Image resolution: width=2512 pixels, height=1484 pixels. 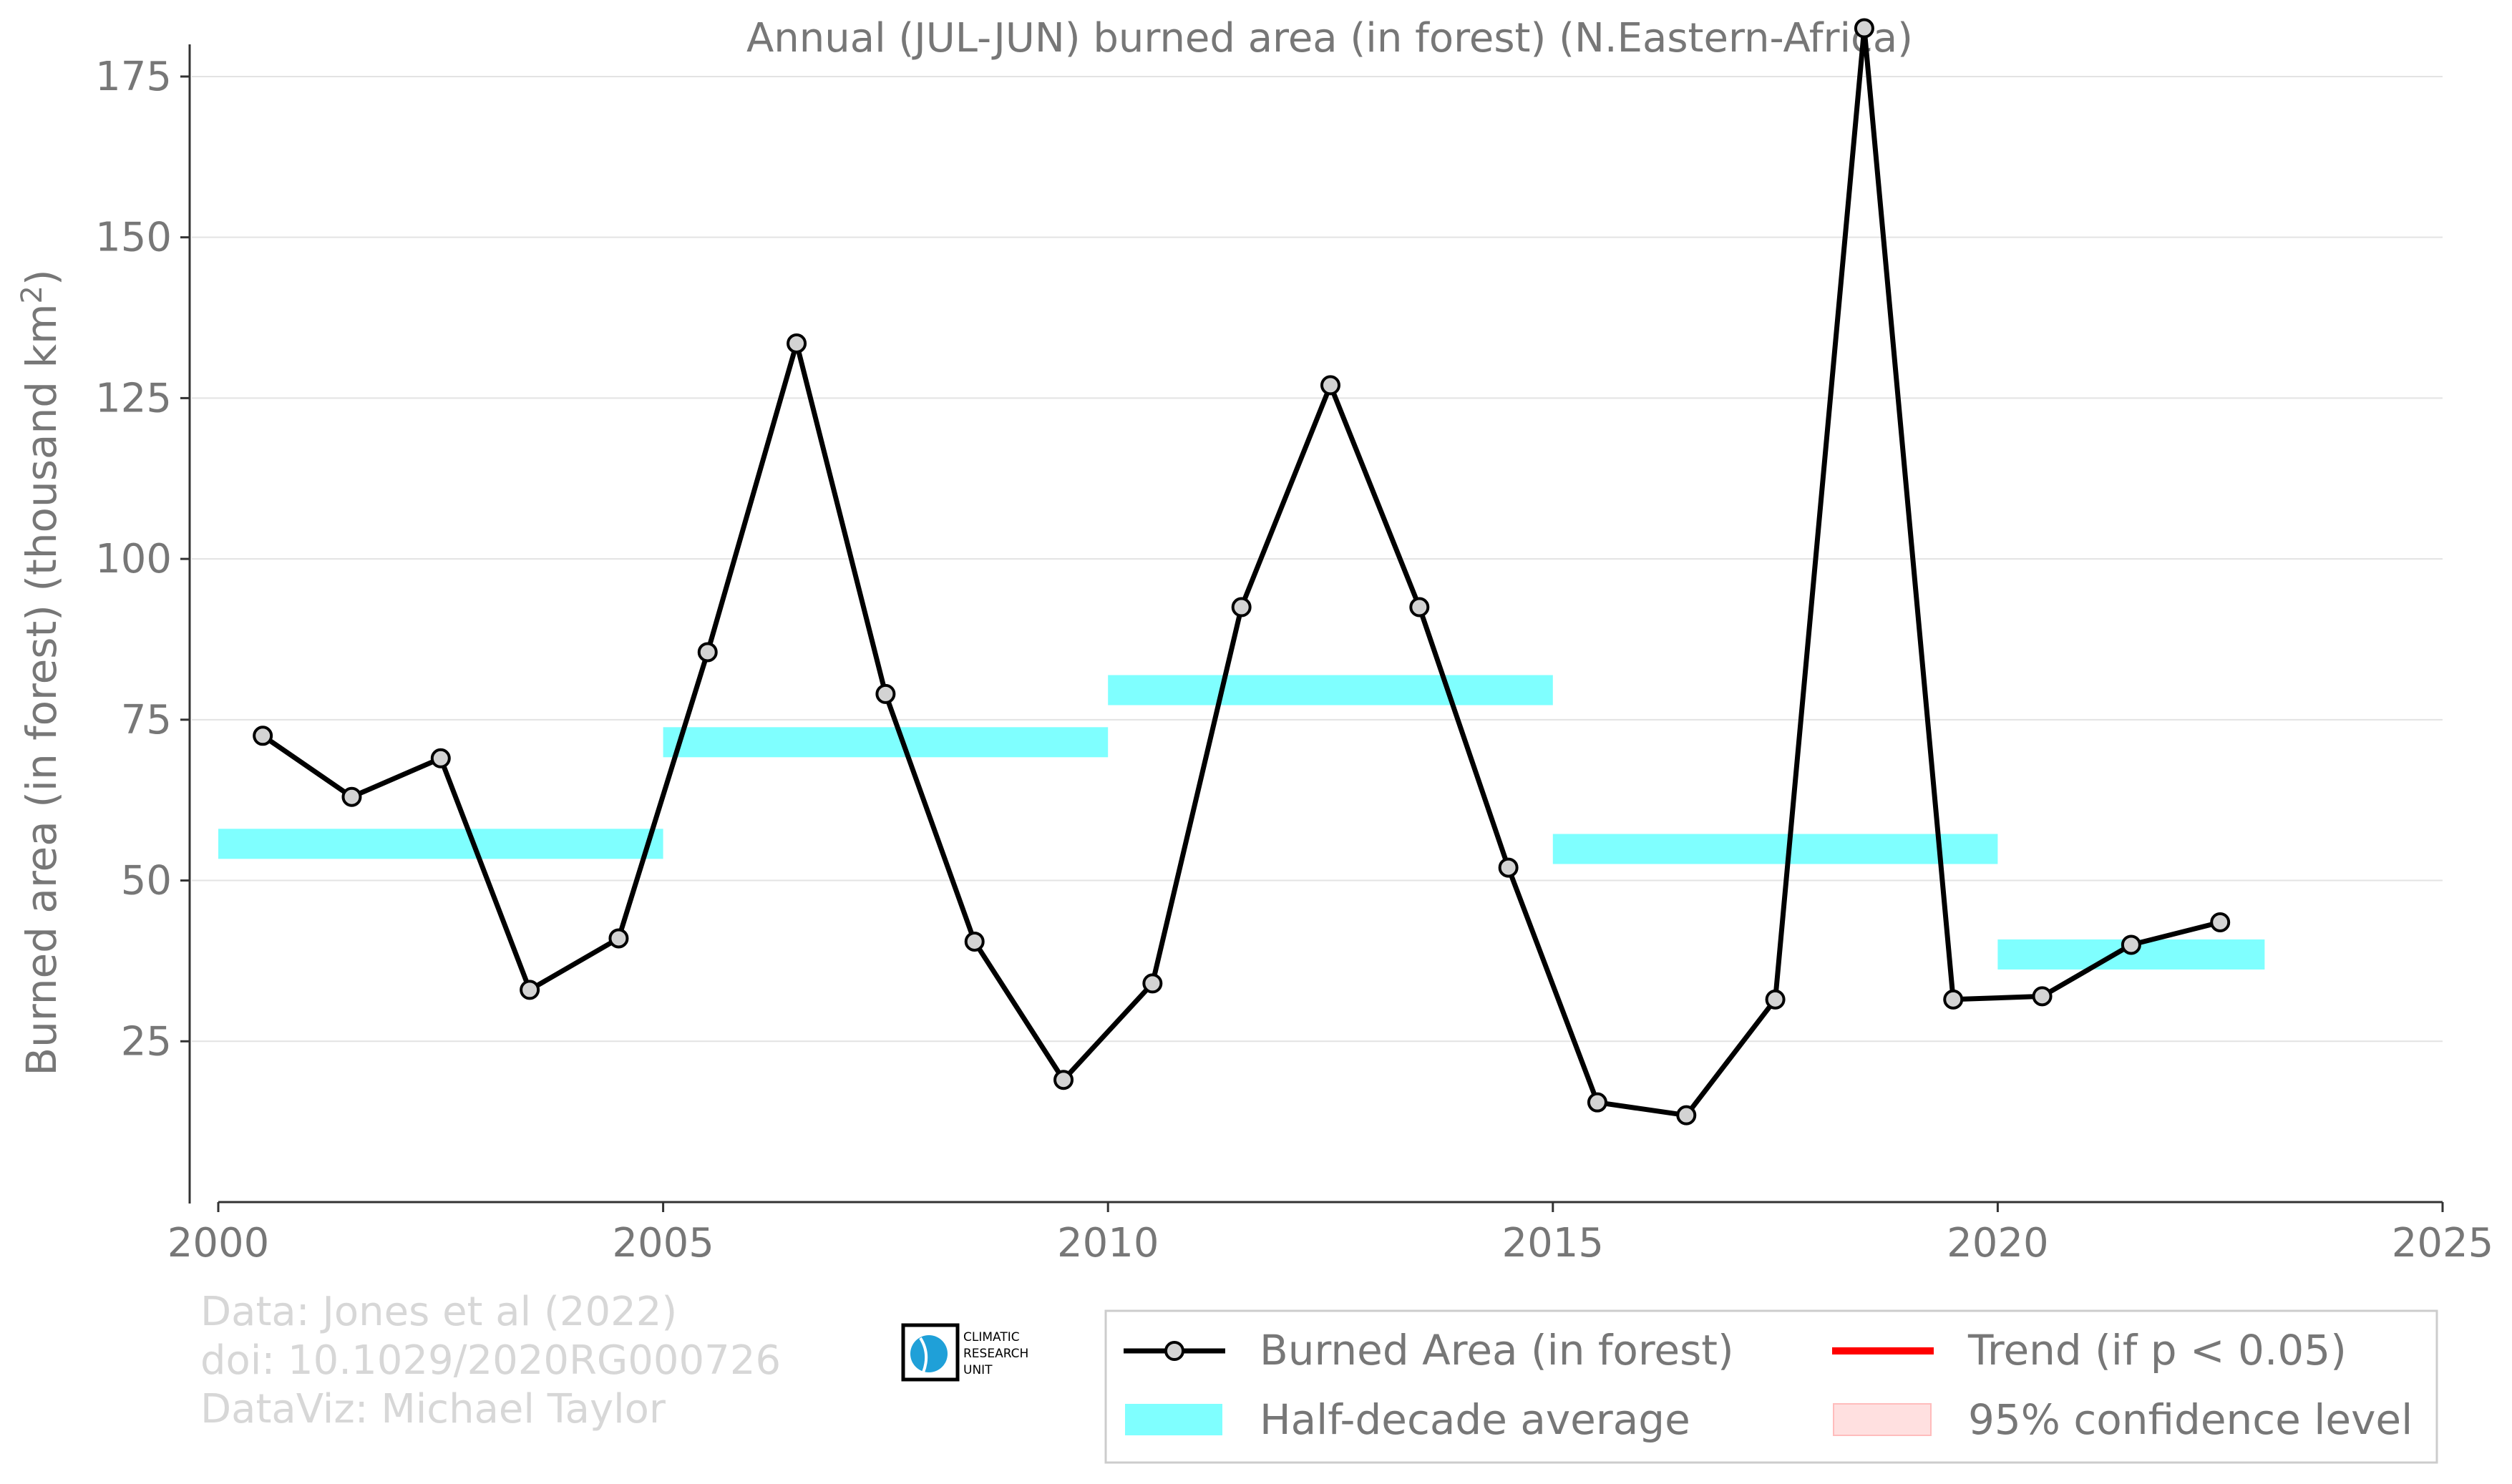 I want to click on logo-frame, so click(x=931, y=1352).